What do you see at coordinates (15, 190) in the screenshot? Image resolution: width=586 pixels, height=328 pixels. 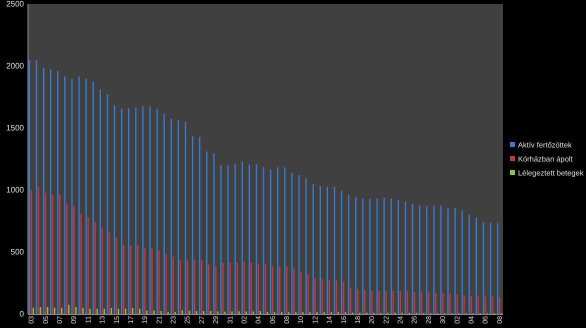 I see `y-tick-label: 1000` at bounding box center [15, 190].